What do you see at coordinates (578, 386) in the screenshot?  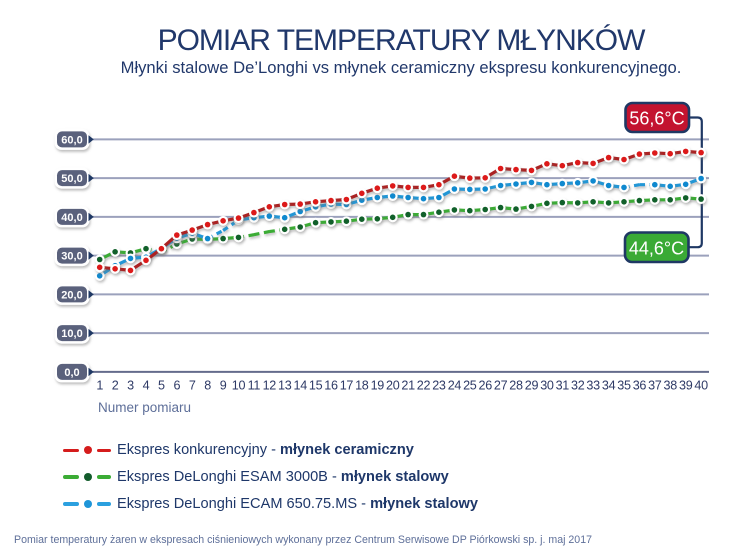 I see `svg-text: 32` at bounding box center [578, 386].